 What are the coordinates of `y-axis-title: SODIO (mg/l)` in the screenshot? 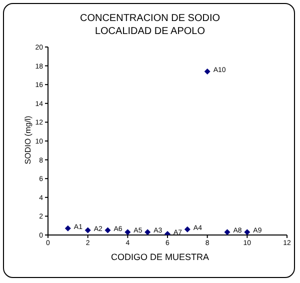 It's located at (28, 140).